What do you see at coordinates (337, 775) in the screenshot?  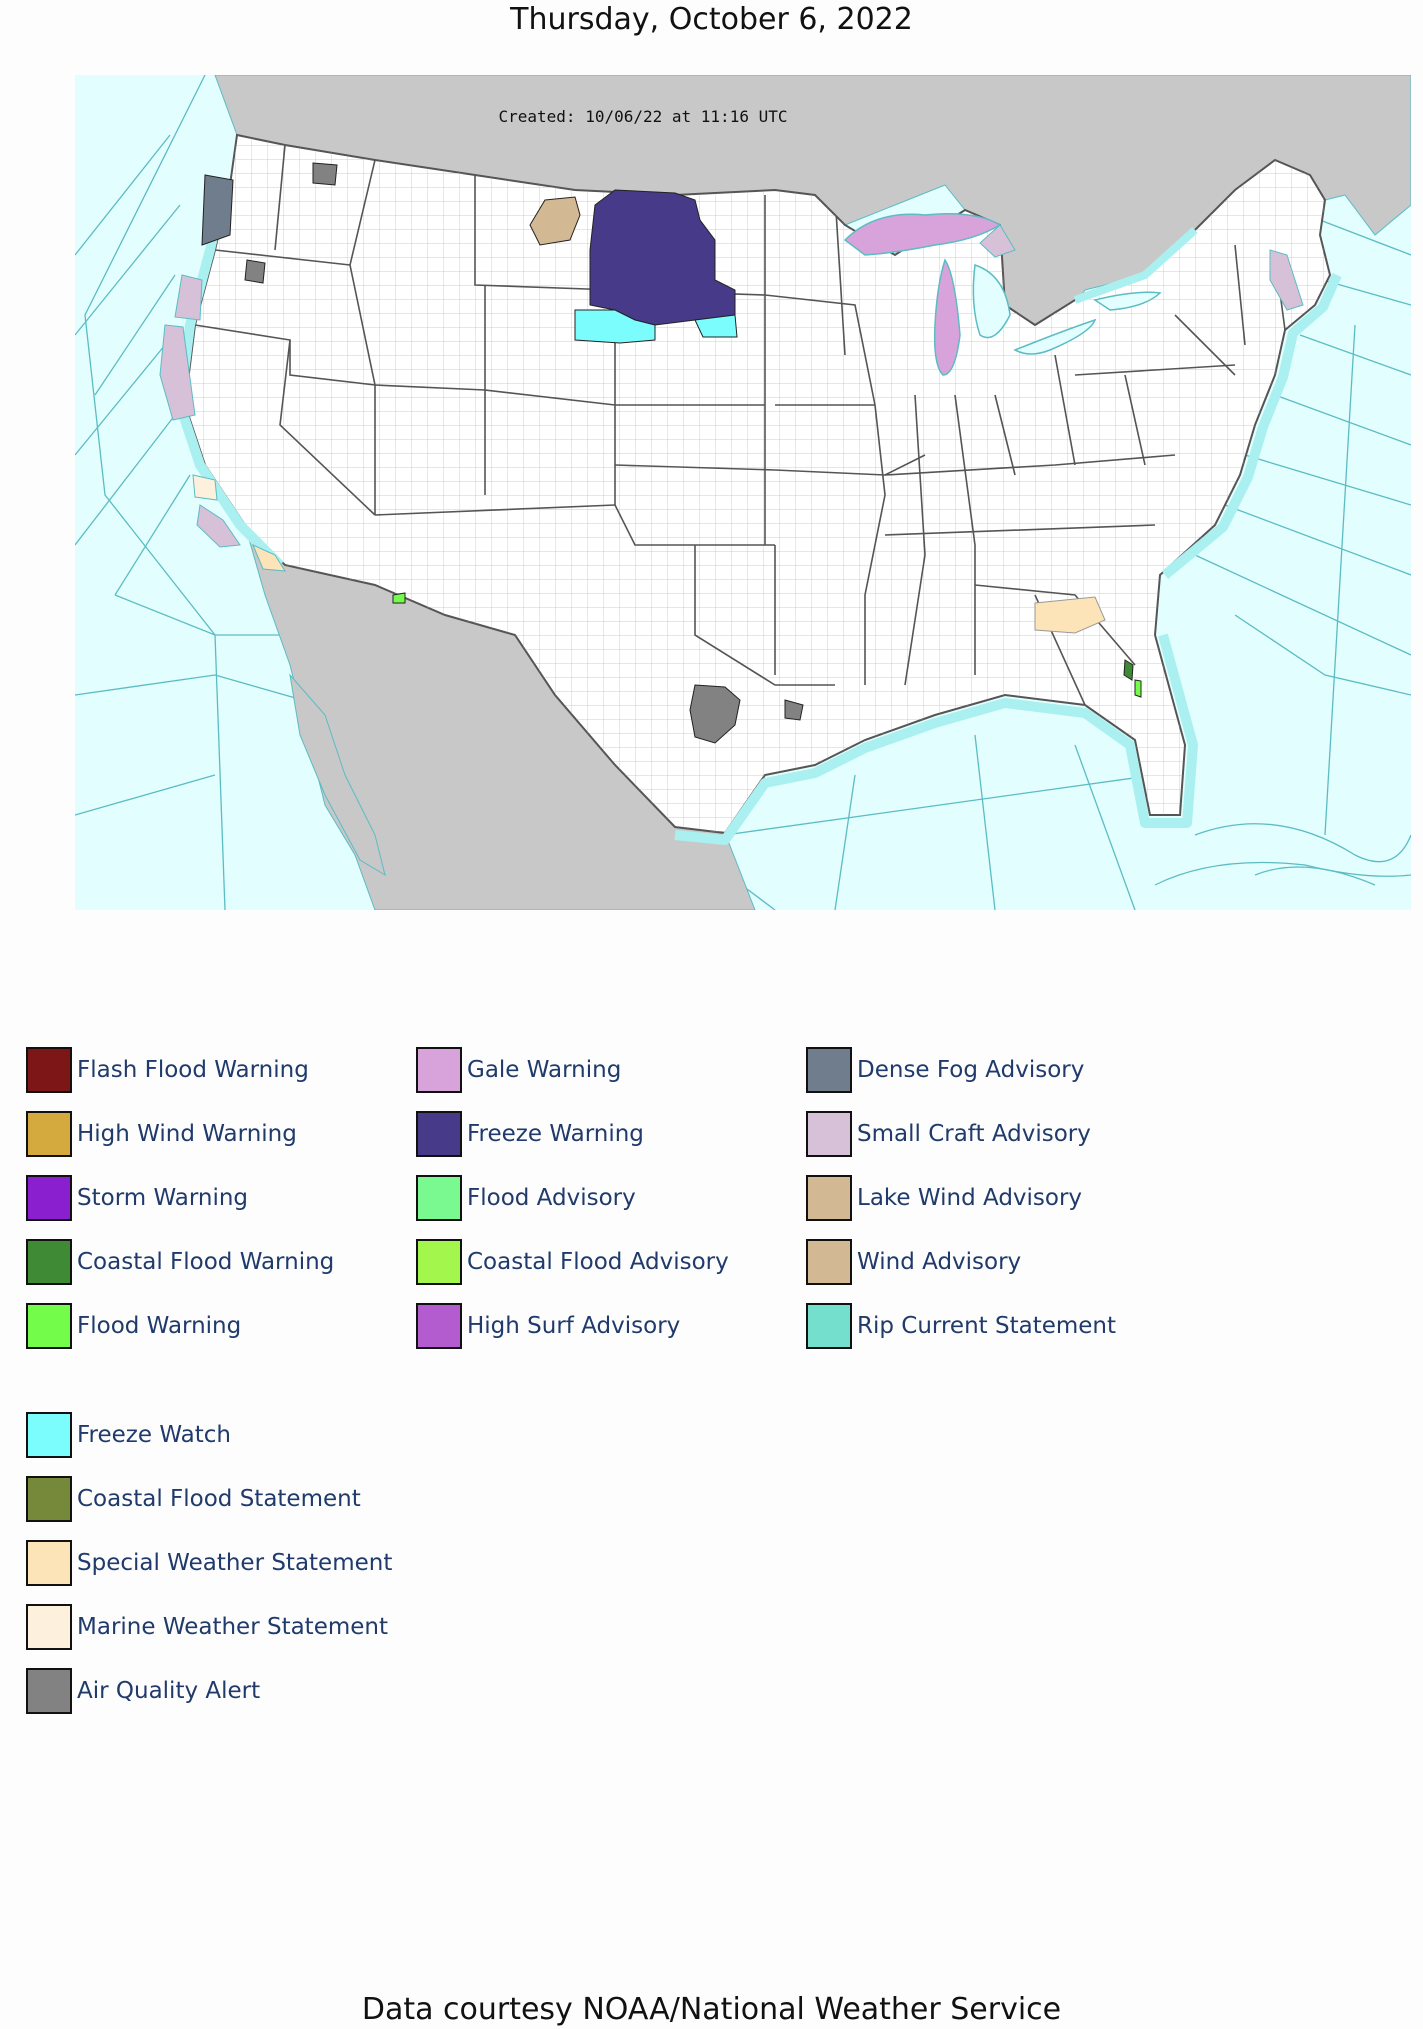 I see `baja-peninsula` at bounding box center [337, 775].